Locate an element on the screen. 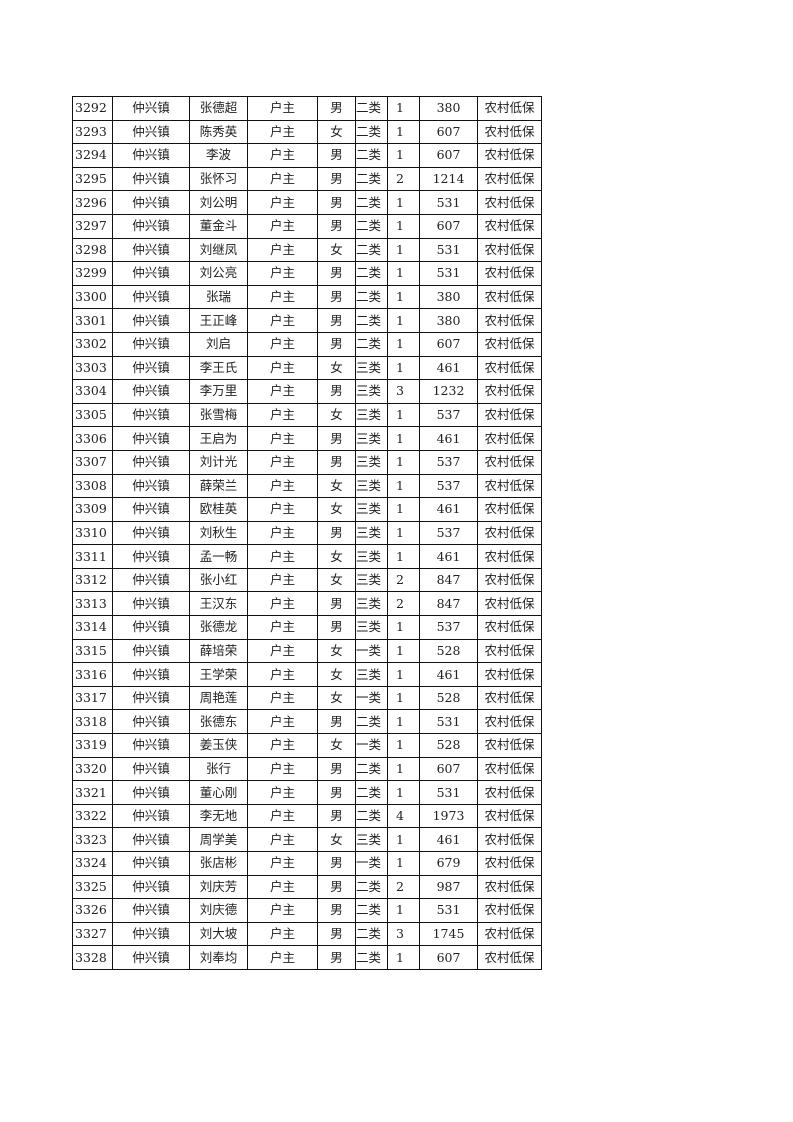 This screenshot has height=1122, width=793. table-row: 3309 仲兴镇 欧桂英 户主女三类 1 461 农村低保 is located at coordinates (307, 509).